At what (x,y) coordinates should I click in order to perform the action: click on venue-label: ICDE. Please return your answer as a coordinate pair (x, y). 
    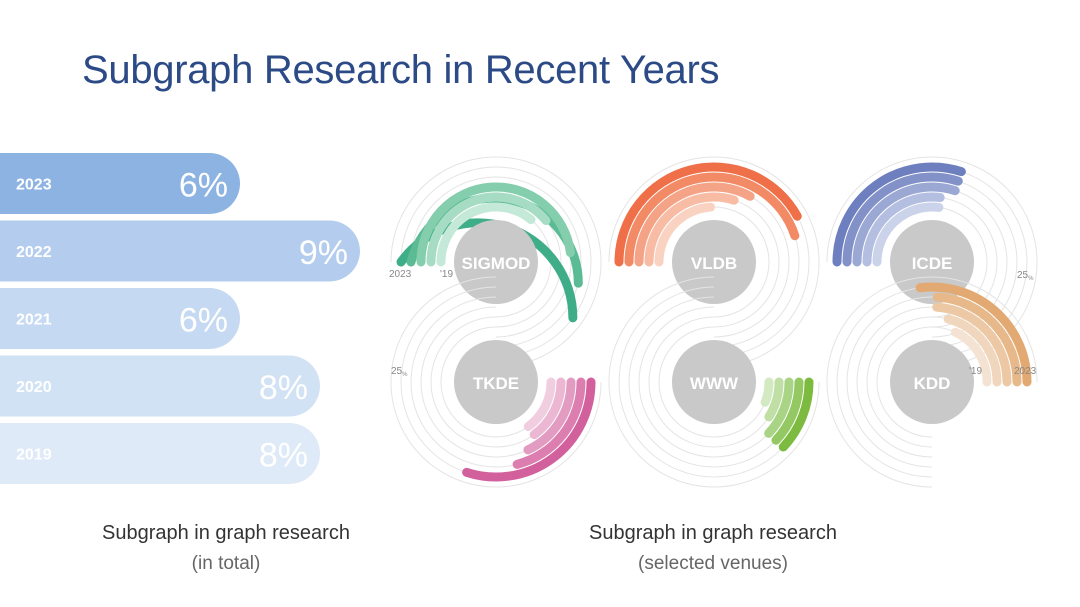
    Looking at the image, I should click on (932, 263).